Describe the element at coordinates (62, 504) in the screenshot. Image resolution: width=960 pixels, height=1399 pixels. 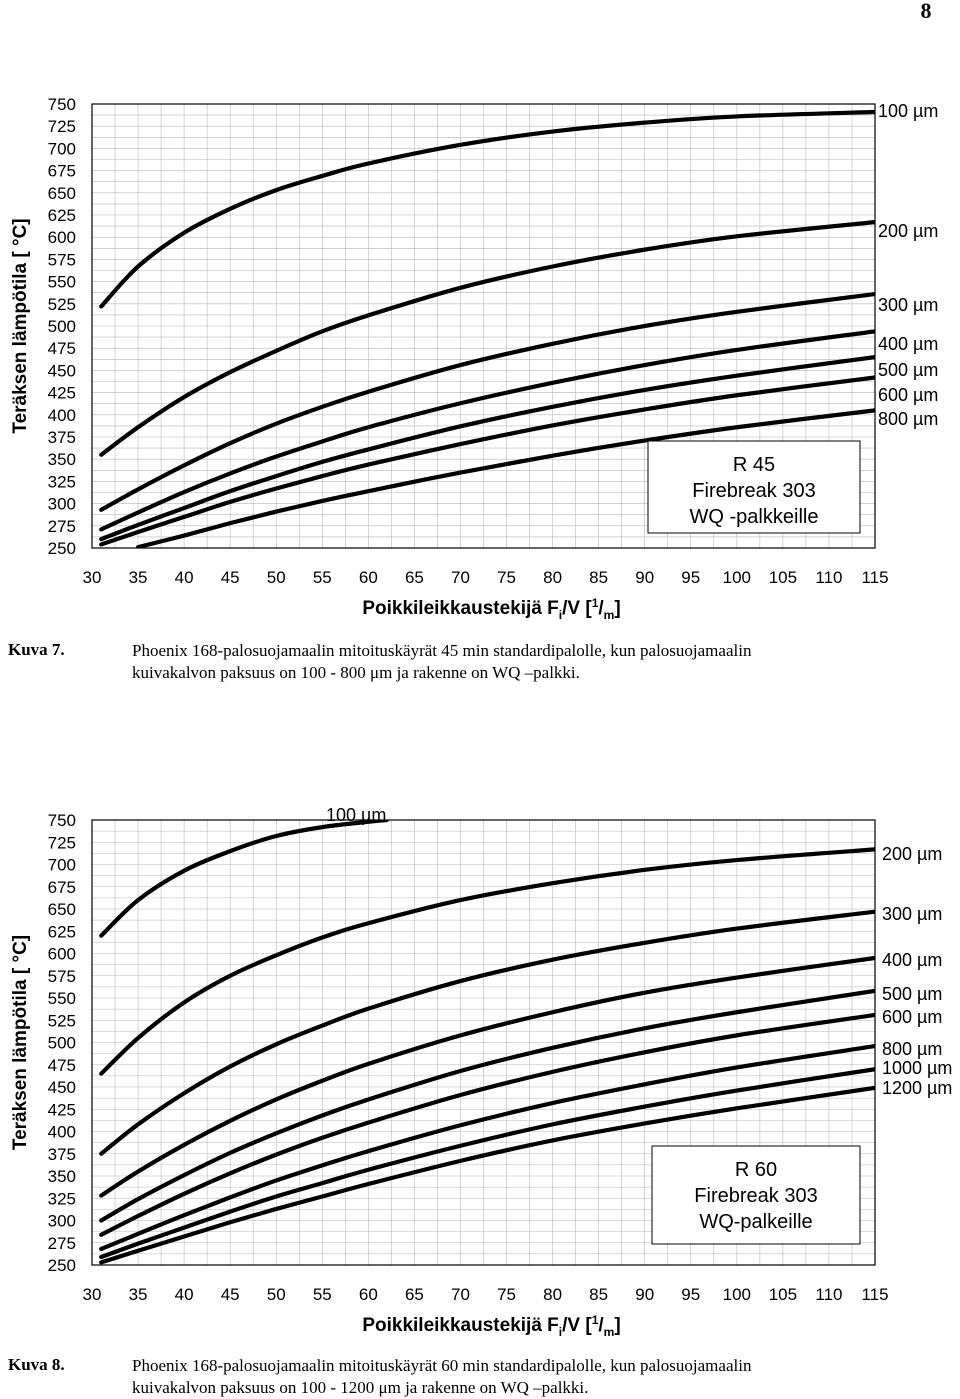
I see `y-tick-label: 300` at that location.